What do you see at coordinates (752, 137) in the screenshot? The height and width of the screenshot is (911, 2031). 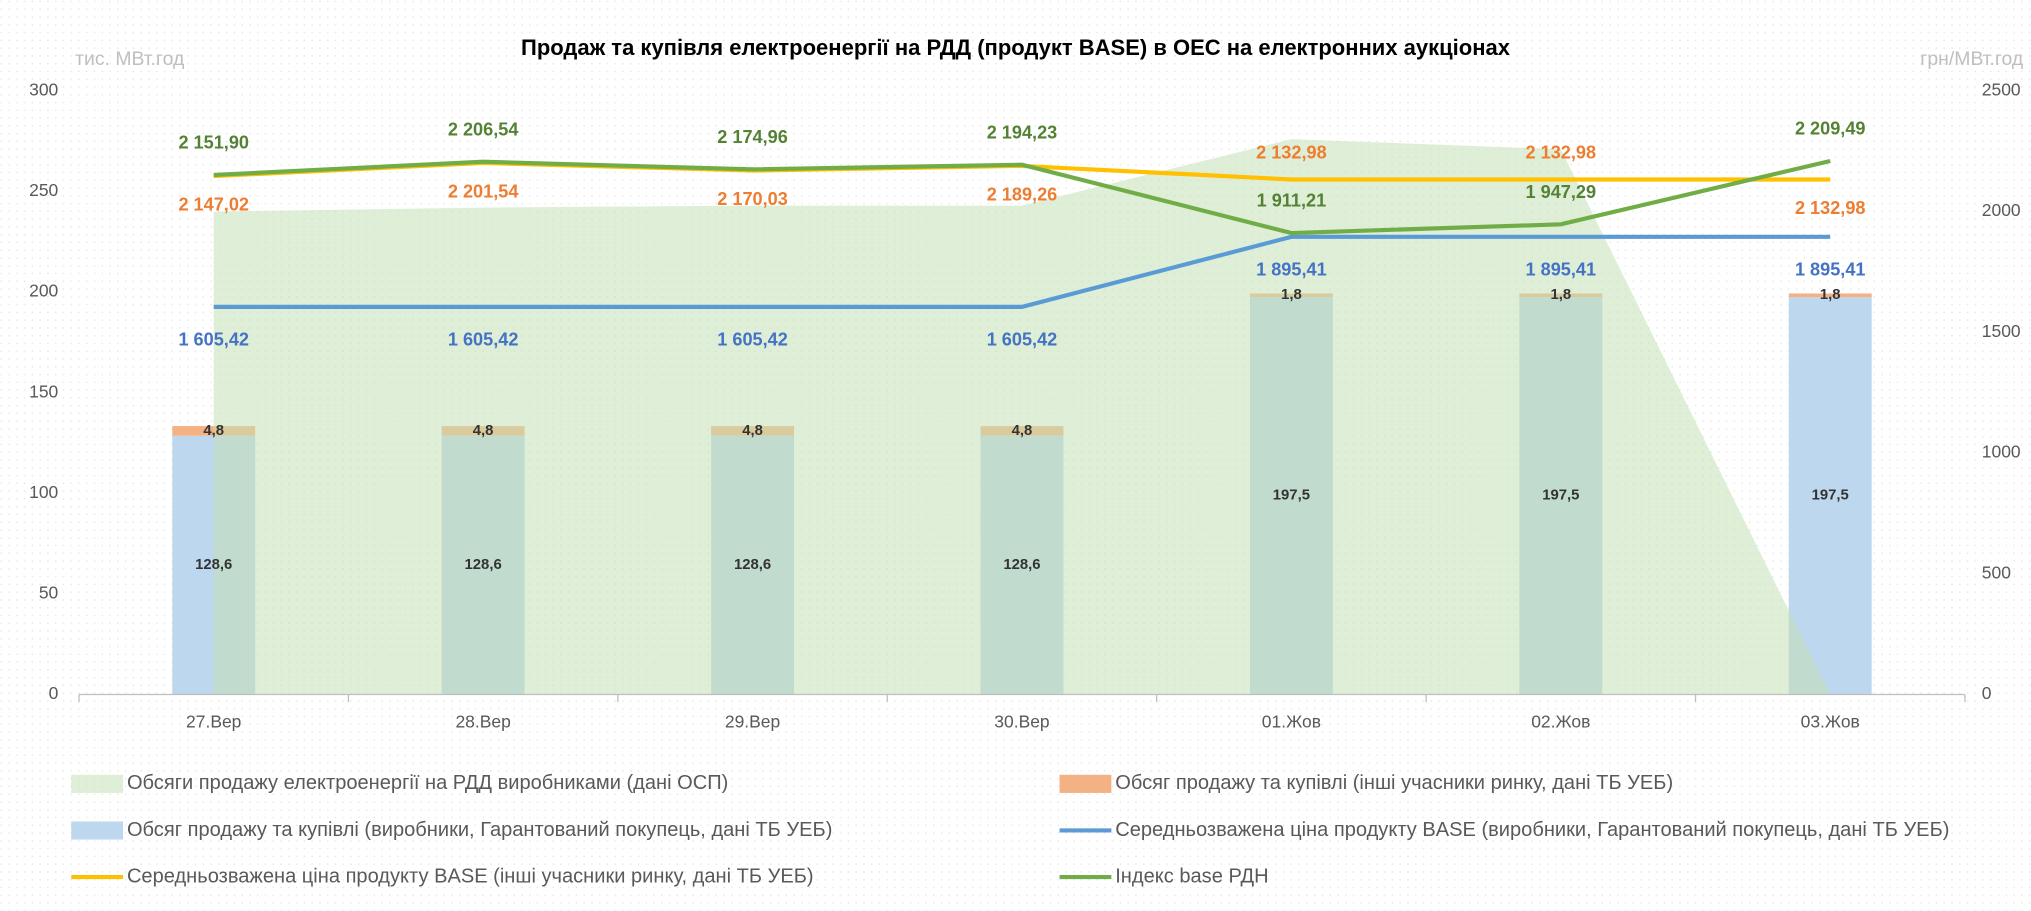 I see `value-label: 2 174,96` at bounding box center [752, 137].